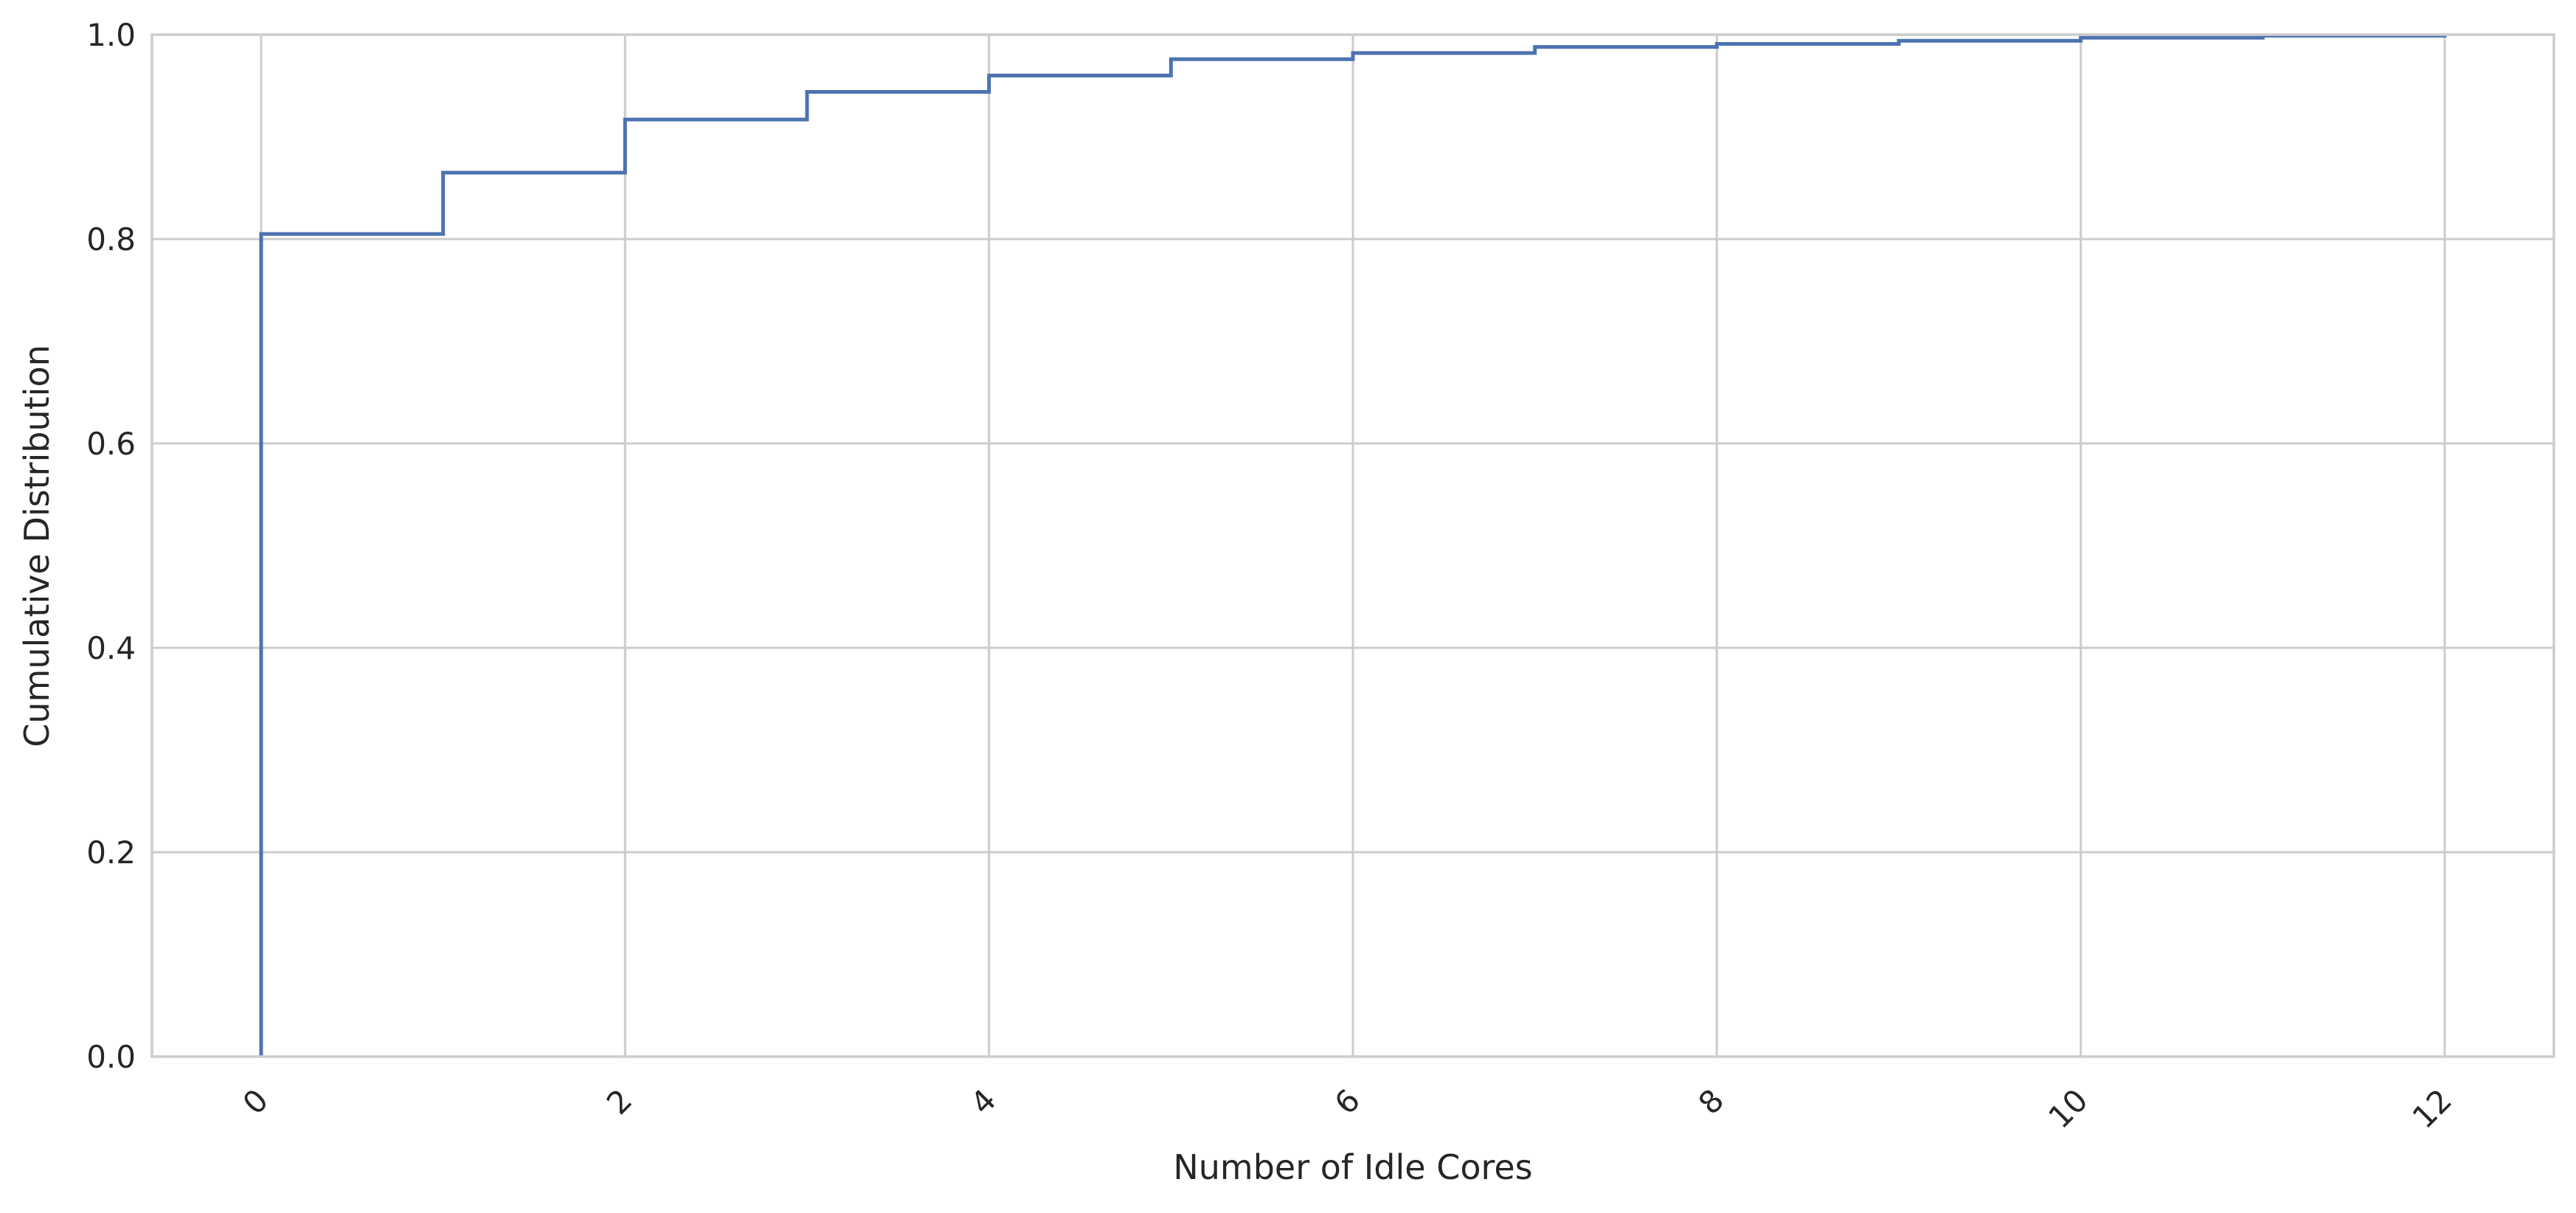  Describe the element at coordinates (111, 239) in the screenshot. I see `y-tick-label: 0.8` at that location.